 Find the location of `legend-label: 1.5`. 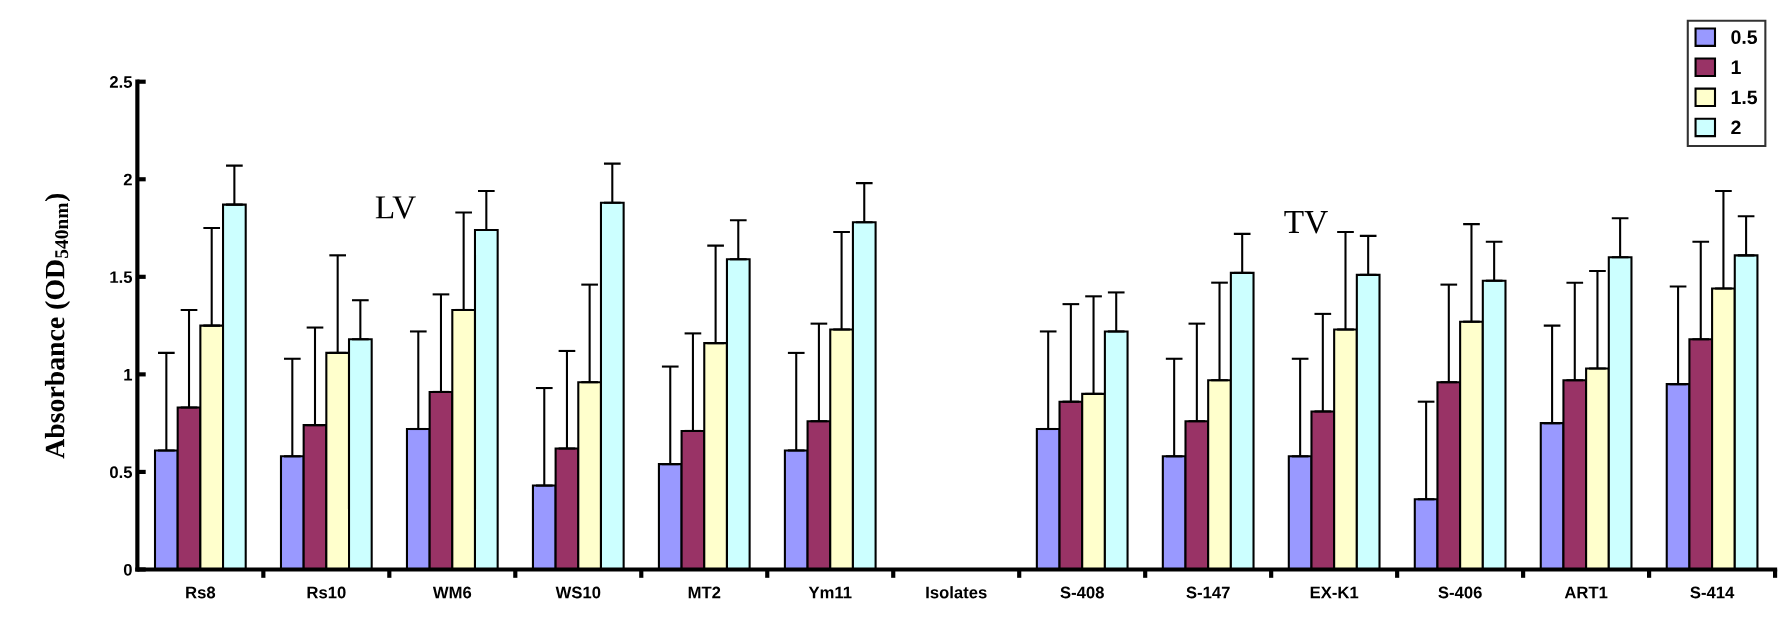

legend-label: 1.5 is located at coordinates (1744, 97).